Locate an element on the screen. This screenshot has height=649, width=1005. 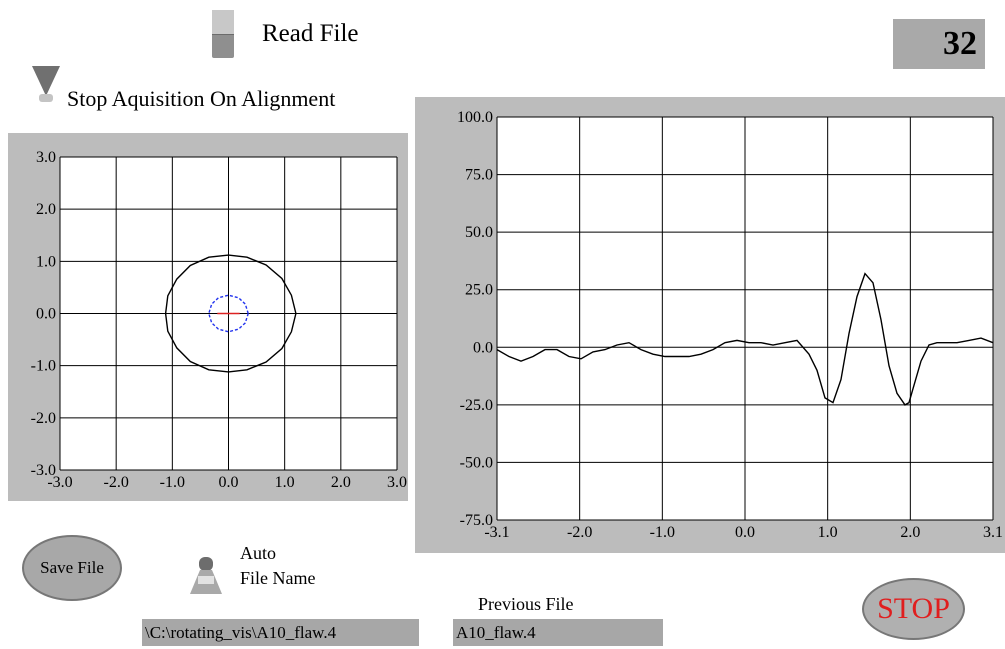
stop-button: STOP is located at coordinates (913, 609).